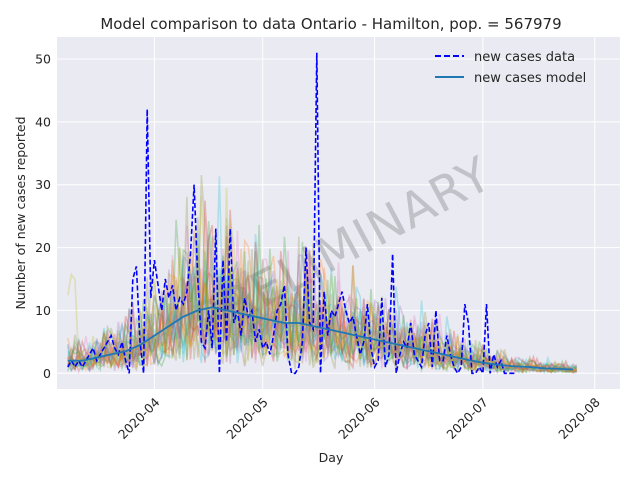  What do you see at coordinates (43, 310) in the screenshot?
I see `y-tick-label: 10` at bounding box center [43, 310].